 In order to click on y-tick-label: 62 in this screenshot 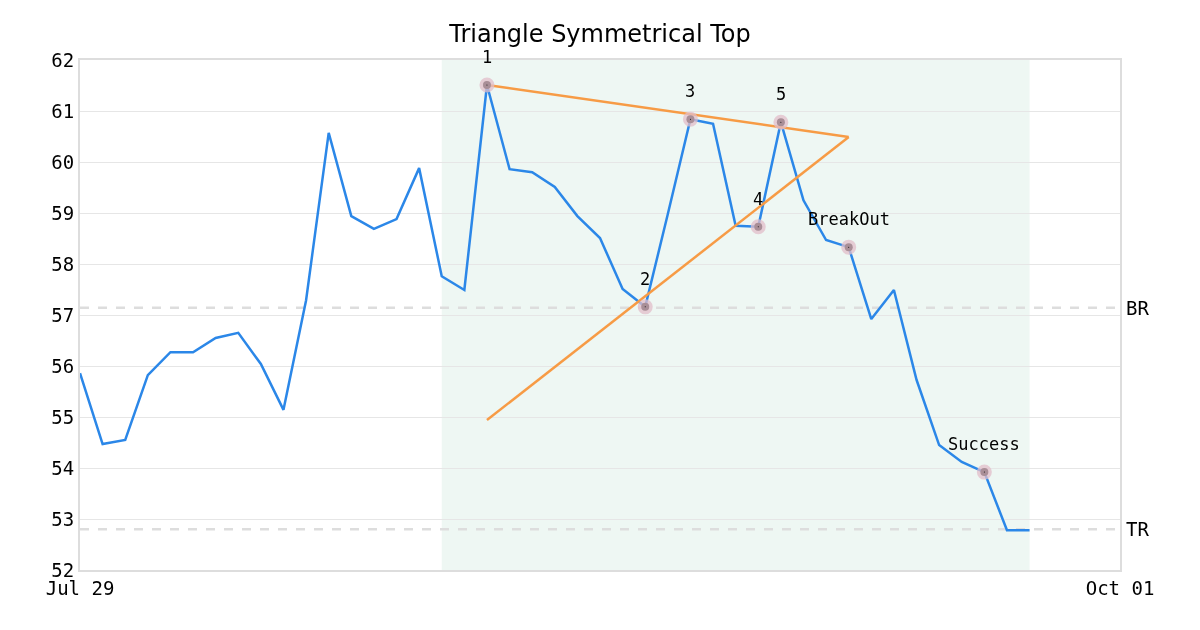, I will do `click(63, 59)`.